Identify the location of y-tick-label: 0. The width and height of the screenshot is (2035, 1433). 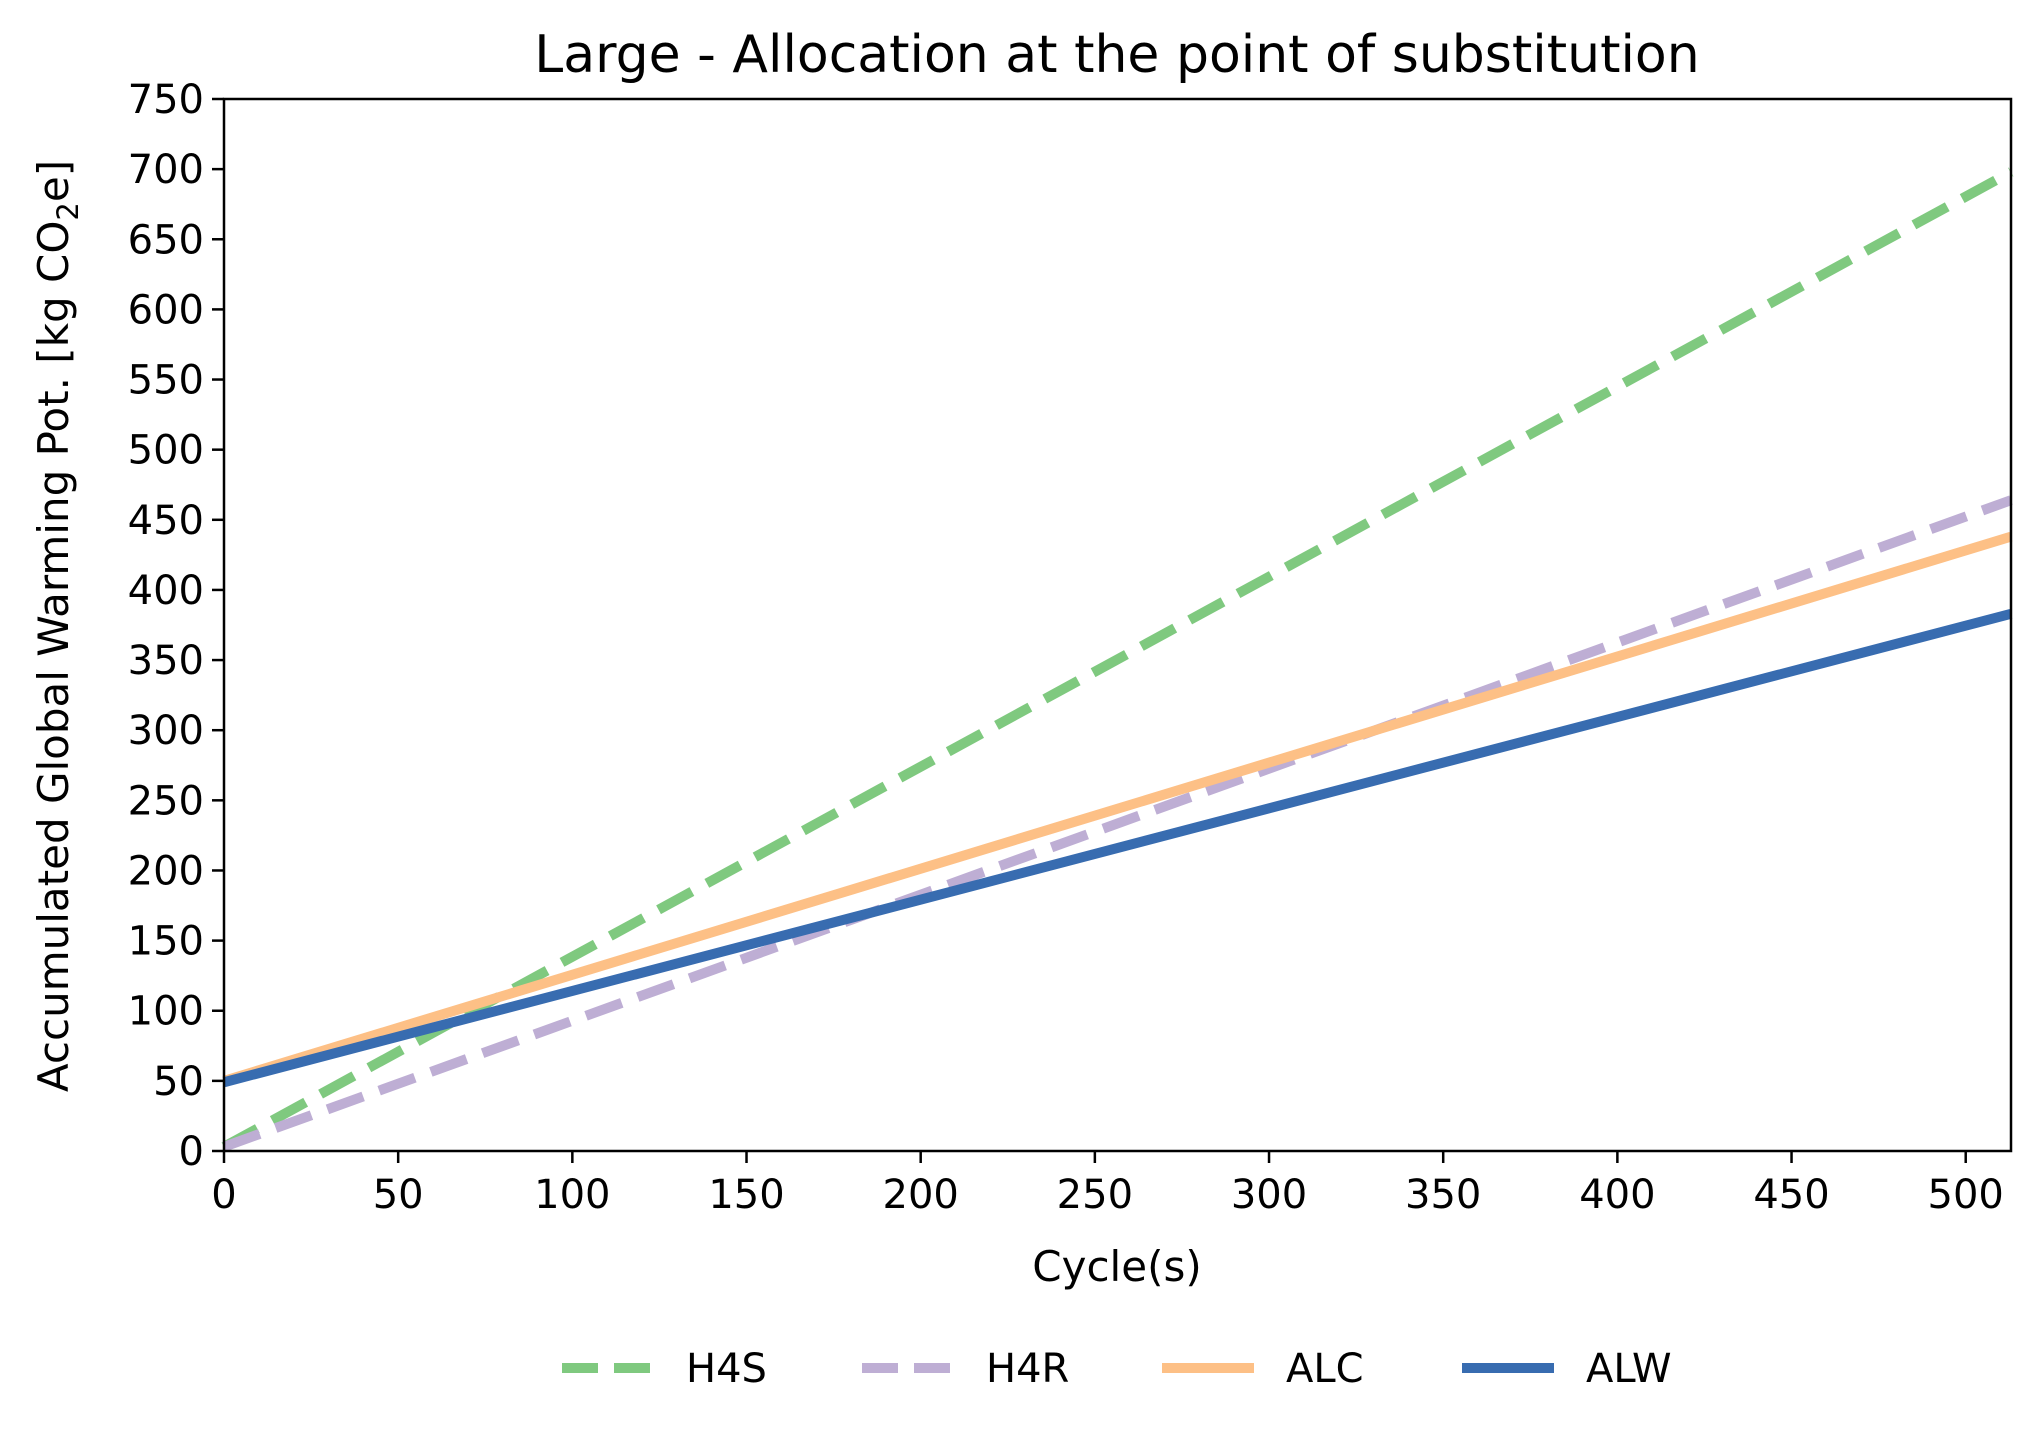
(191, 1152).